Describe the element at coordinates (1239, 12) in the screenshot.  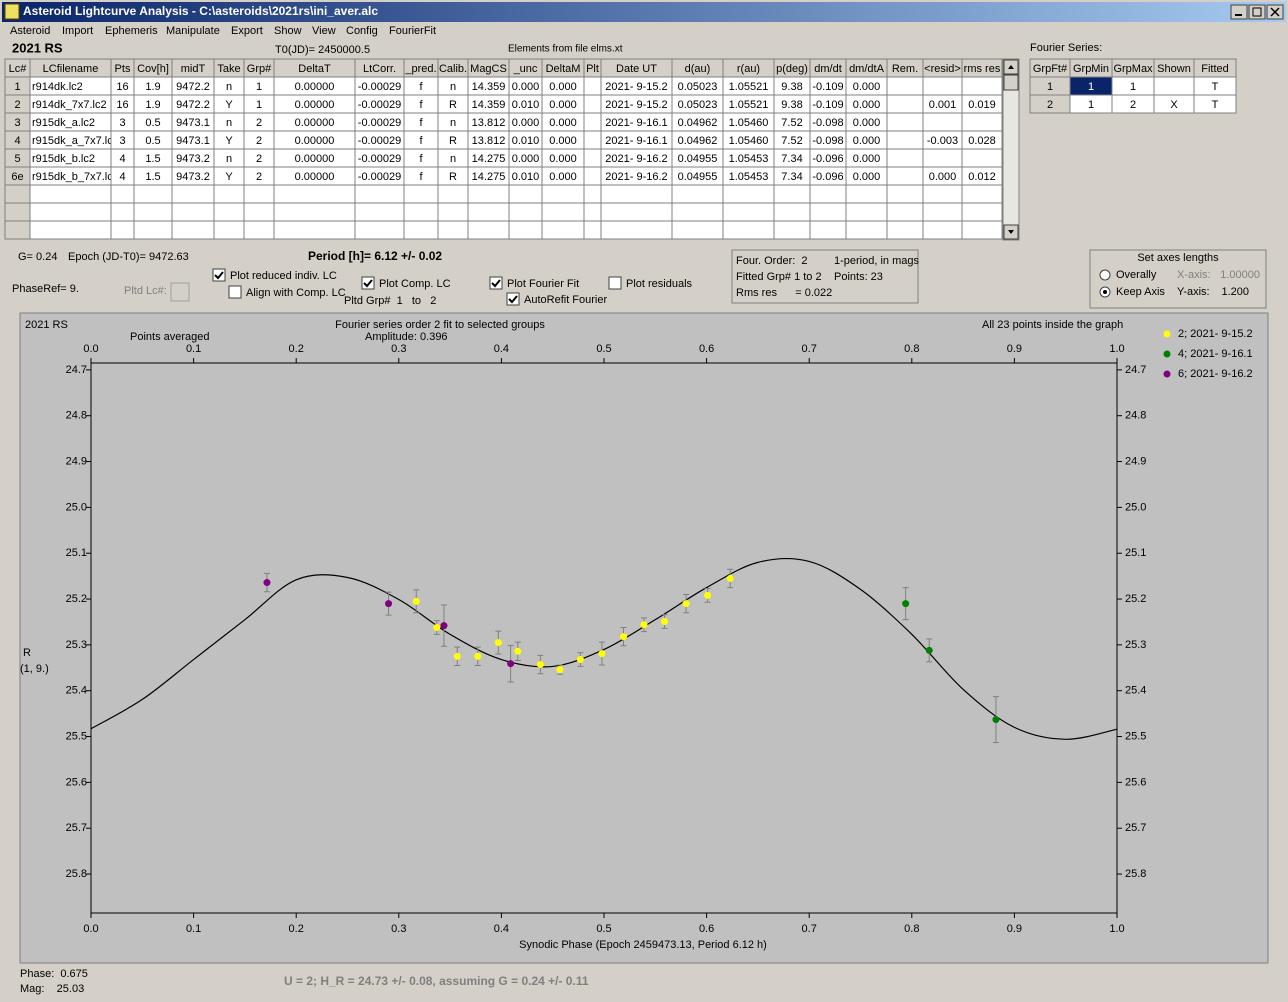
I see `minimize-button` at that location.